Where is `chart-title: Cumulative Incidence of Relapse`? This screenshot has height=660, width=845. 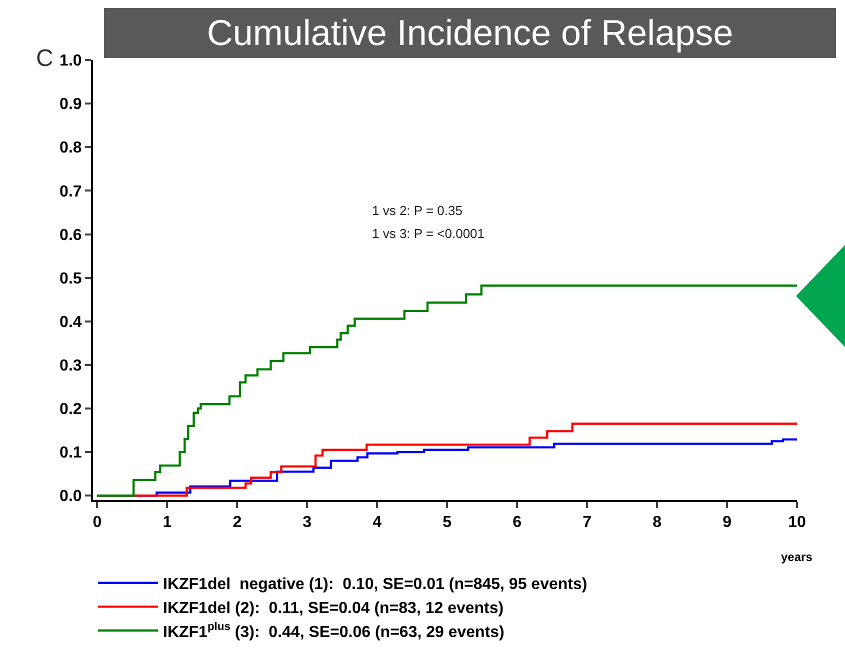
chart-title: Cumulative Incidence of Relapse is located at coordinates (470, 33).